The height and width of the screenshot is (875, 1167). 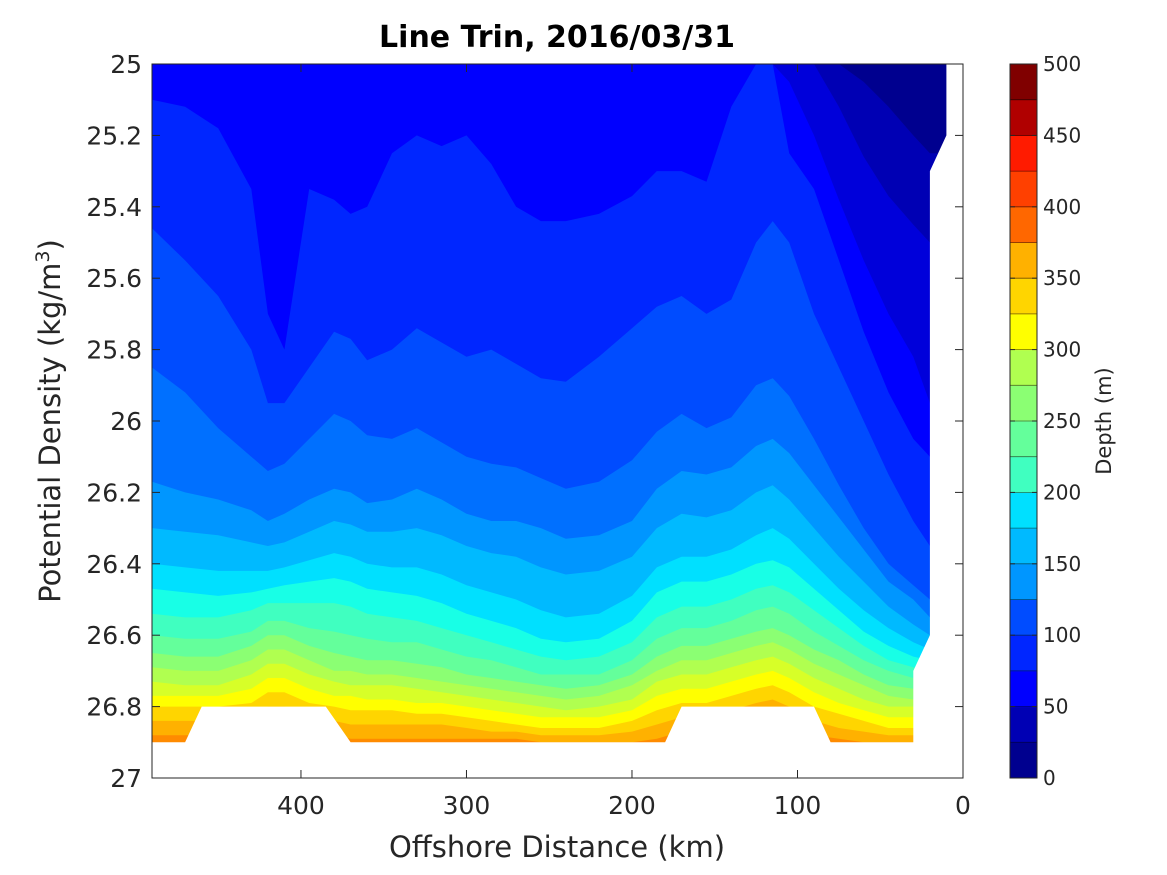 What do you see at coordinates (114, 635) in the screenshot?
I see `y-tick-label: 26.6` at bounding box center [114, 635].